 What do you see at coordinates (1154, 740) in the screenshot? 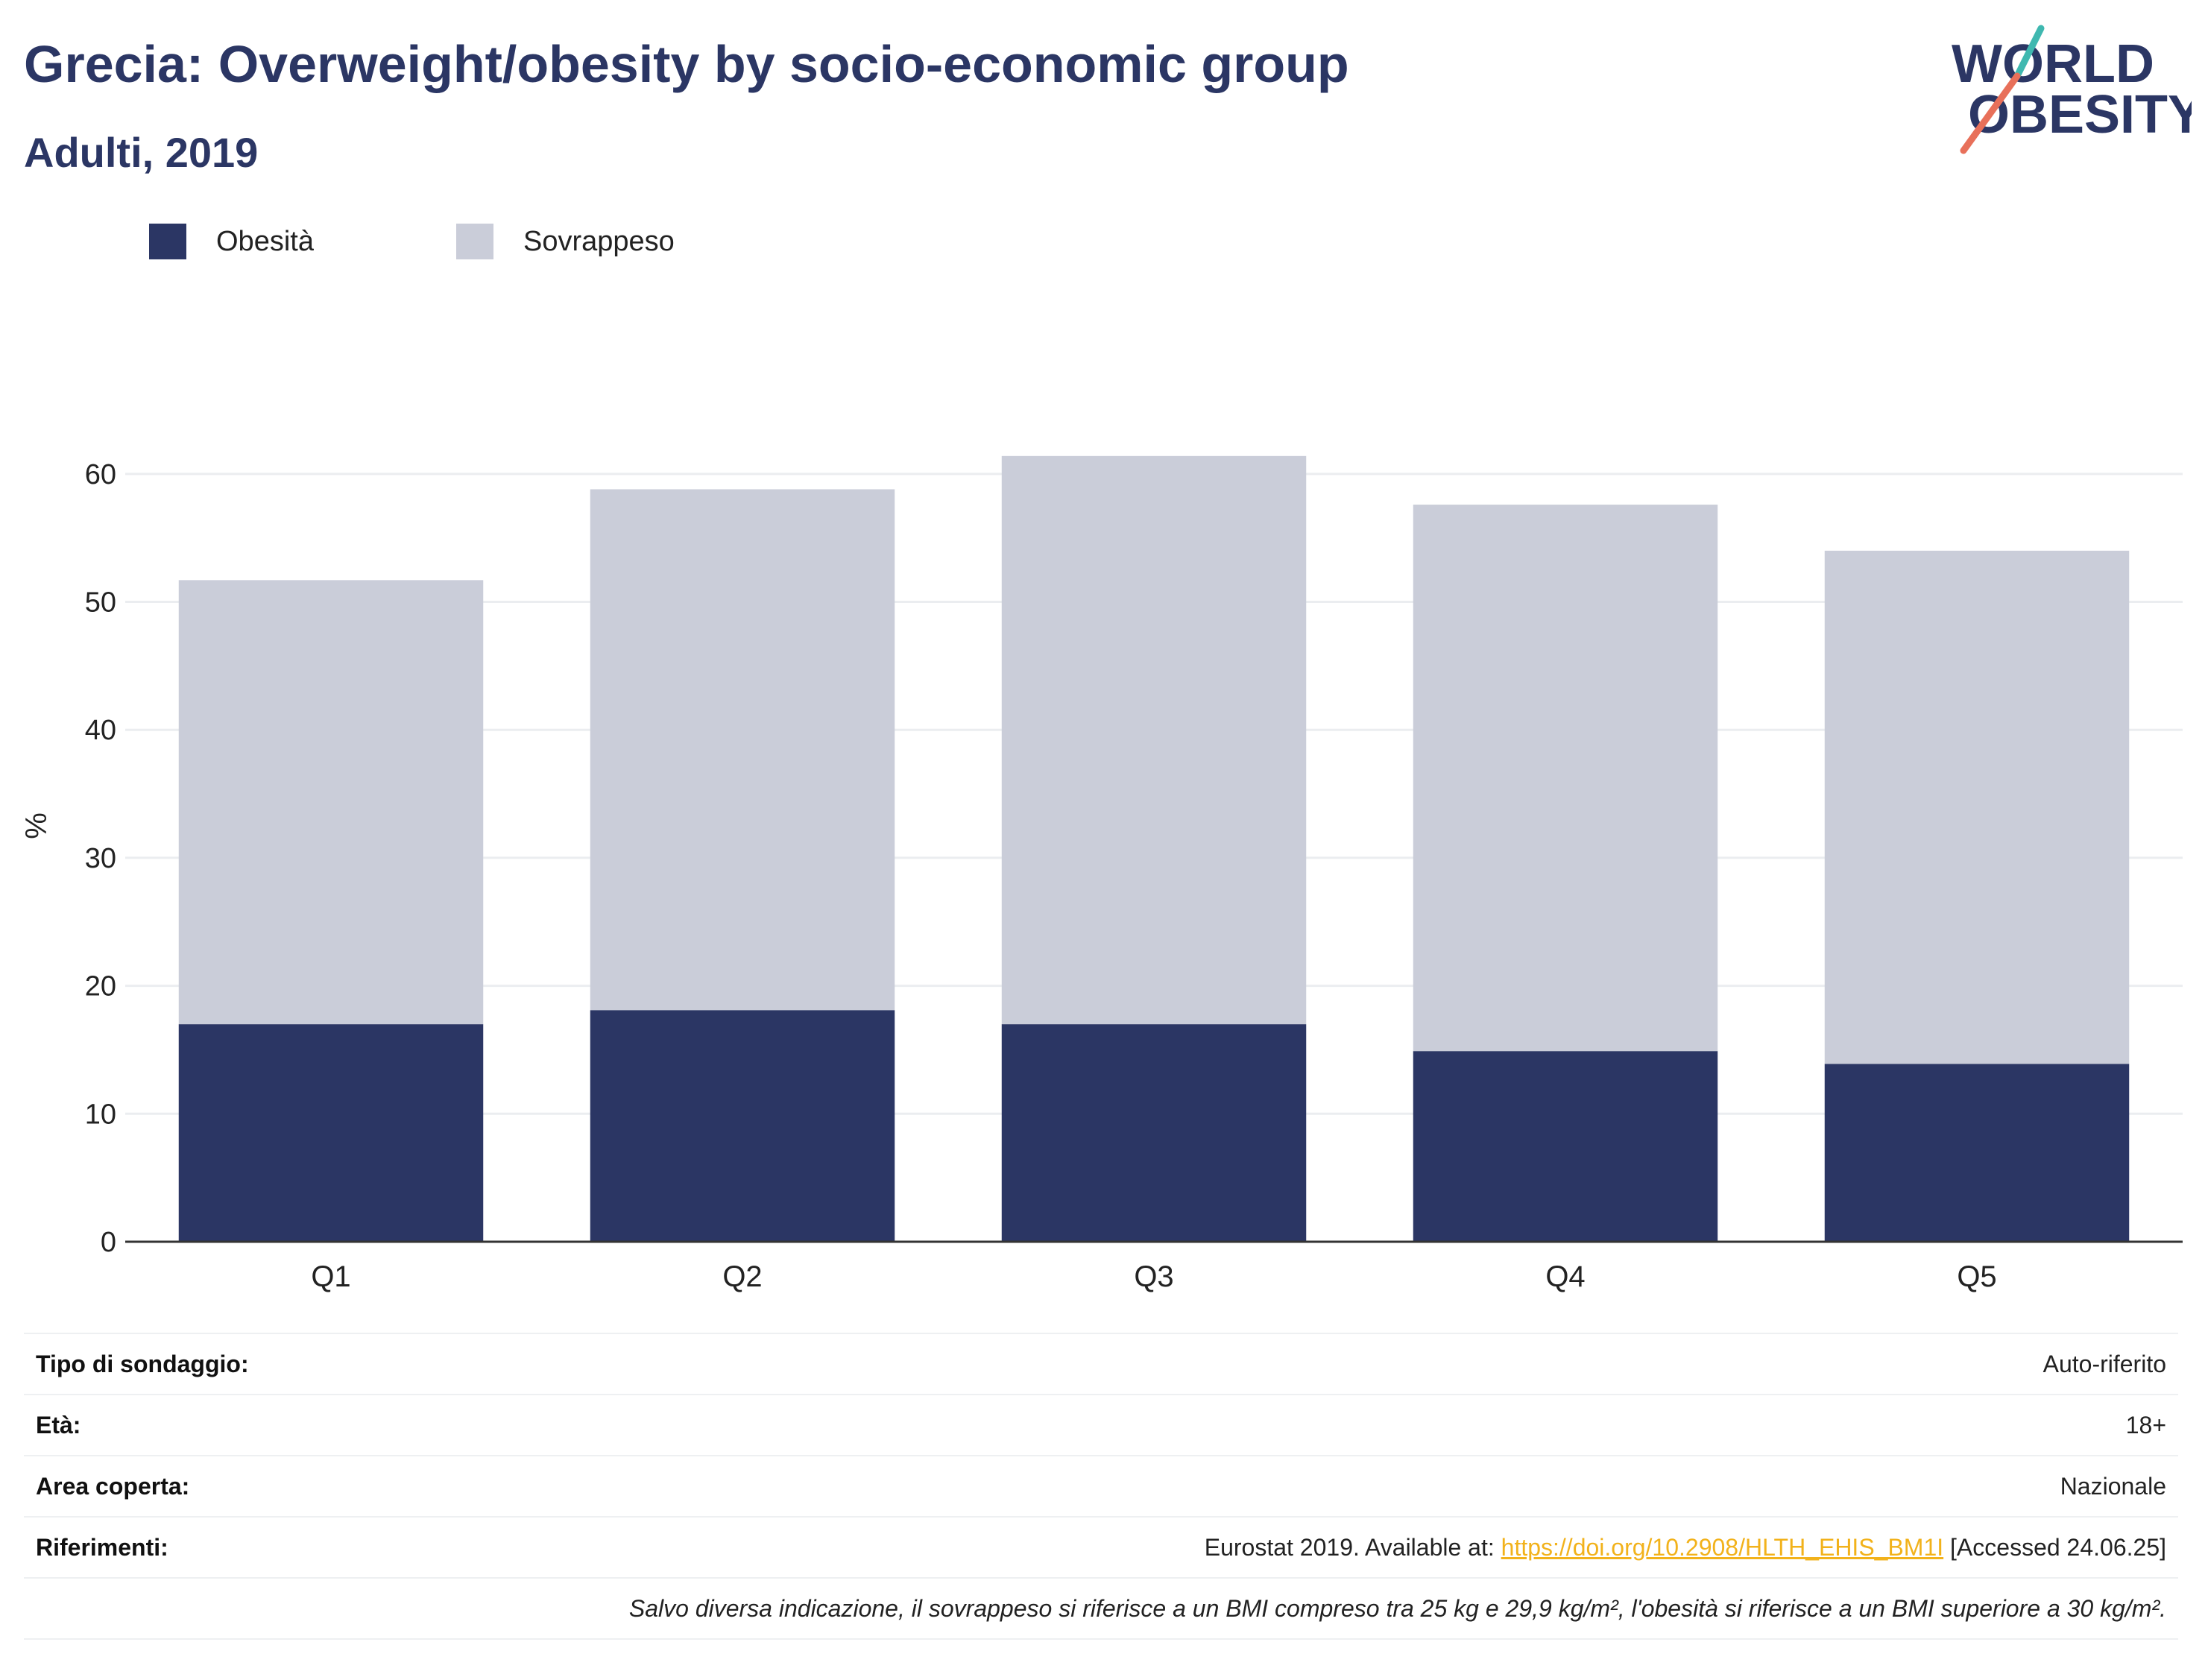
I see `bar-overweight-q3` at bounding box center [1154, 740].